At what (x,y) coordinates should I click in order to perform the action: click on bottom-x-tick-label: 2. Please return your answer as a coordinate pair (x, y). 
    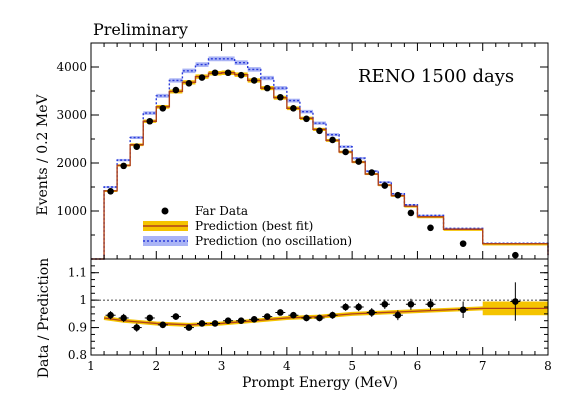
    Looking at the image, I should click on (156, 366).